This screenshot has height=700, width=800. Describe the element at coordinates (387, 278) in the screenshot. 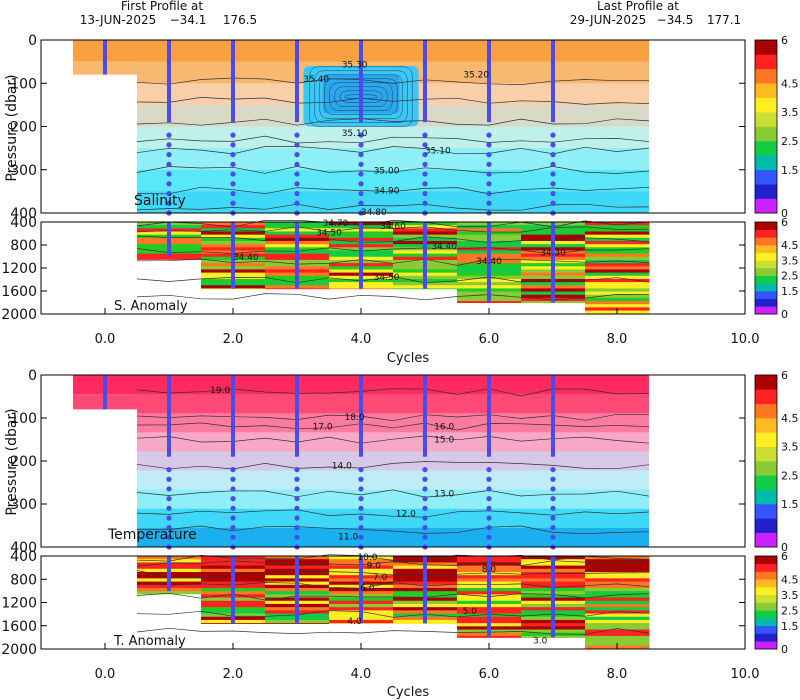

I see `contour-label: 34.50` at that location.